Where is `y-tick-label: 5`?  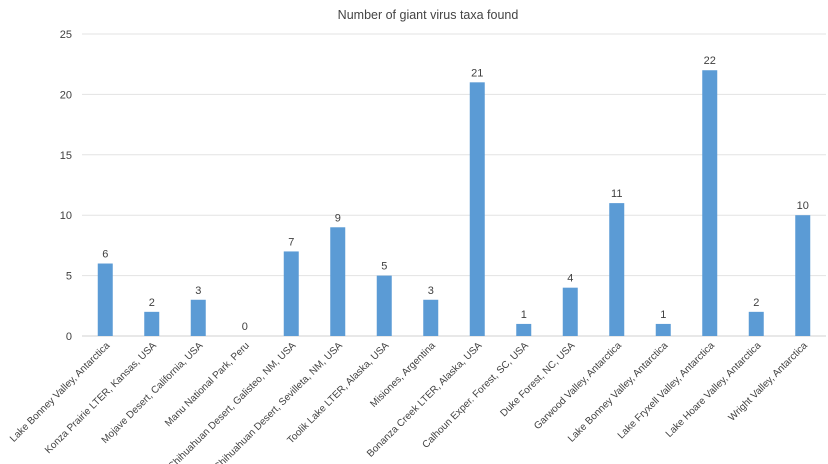
y-tick-label: 5 is located at coordinates (69, 277).